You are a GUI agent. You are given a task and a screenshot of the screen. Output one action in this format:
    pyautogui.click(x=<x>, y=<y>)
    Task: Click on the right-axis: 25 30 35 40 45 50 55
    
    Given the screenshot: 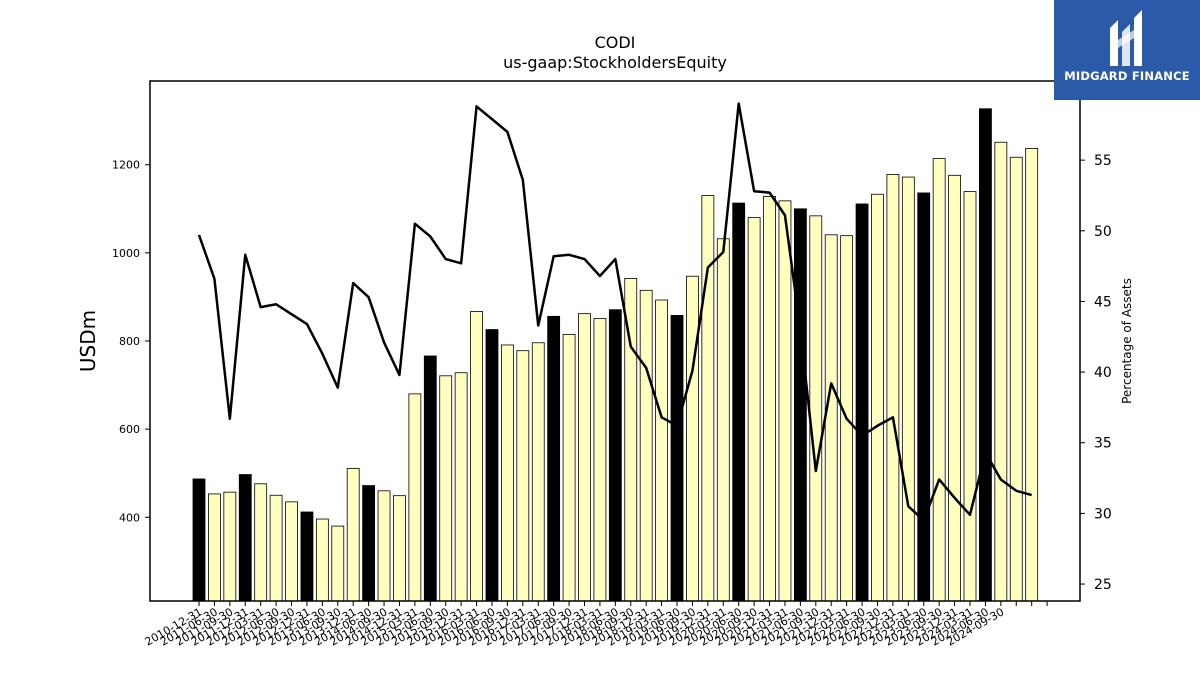 What is the action you would take?
    pyautogui.click(x=1096, y=373)
    